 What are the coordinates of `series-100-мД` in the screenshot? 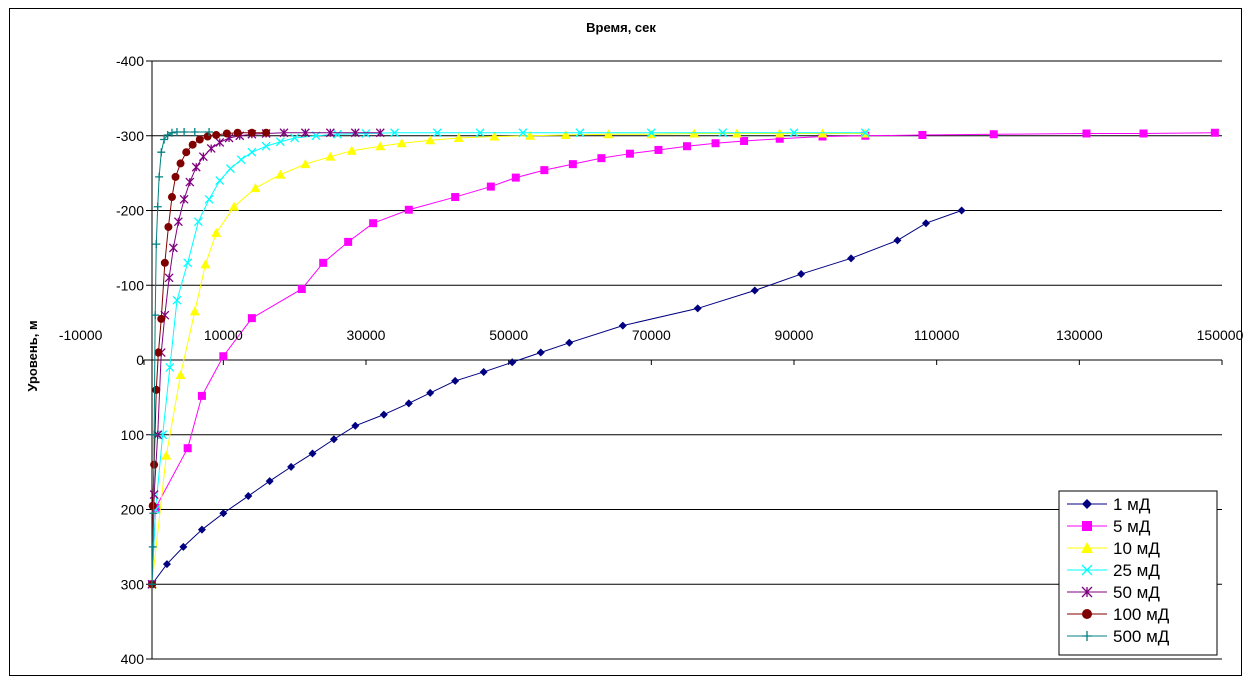 It's located at (209, 358).